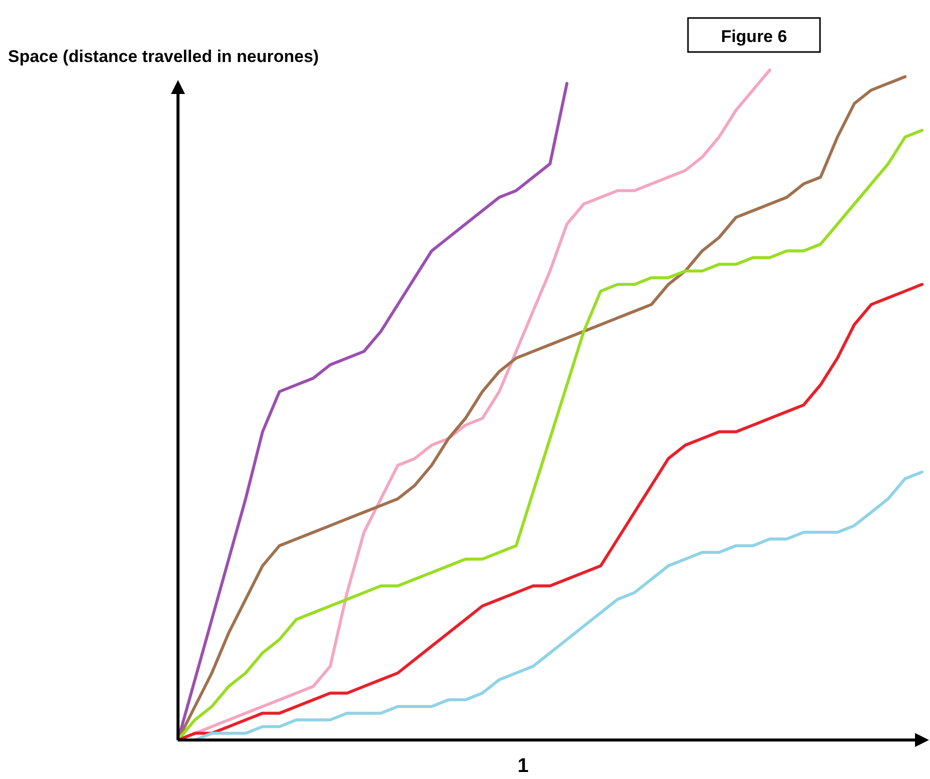  Describe the element at coordinates (163, 56) in the screenshot. I see `y-axis-title: Space (distance travelled in neurones)` at that location.